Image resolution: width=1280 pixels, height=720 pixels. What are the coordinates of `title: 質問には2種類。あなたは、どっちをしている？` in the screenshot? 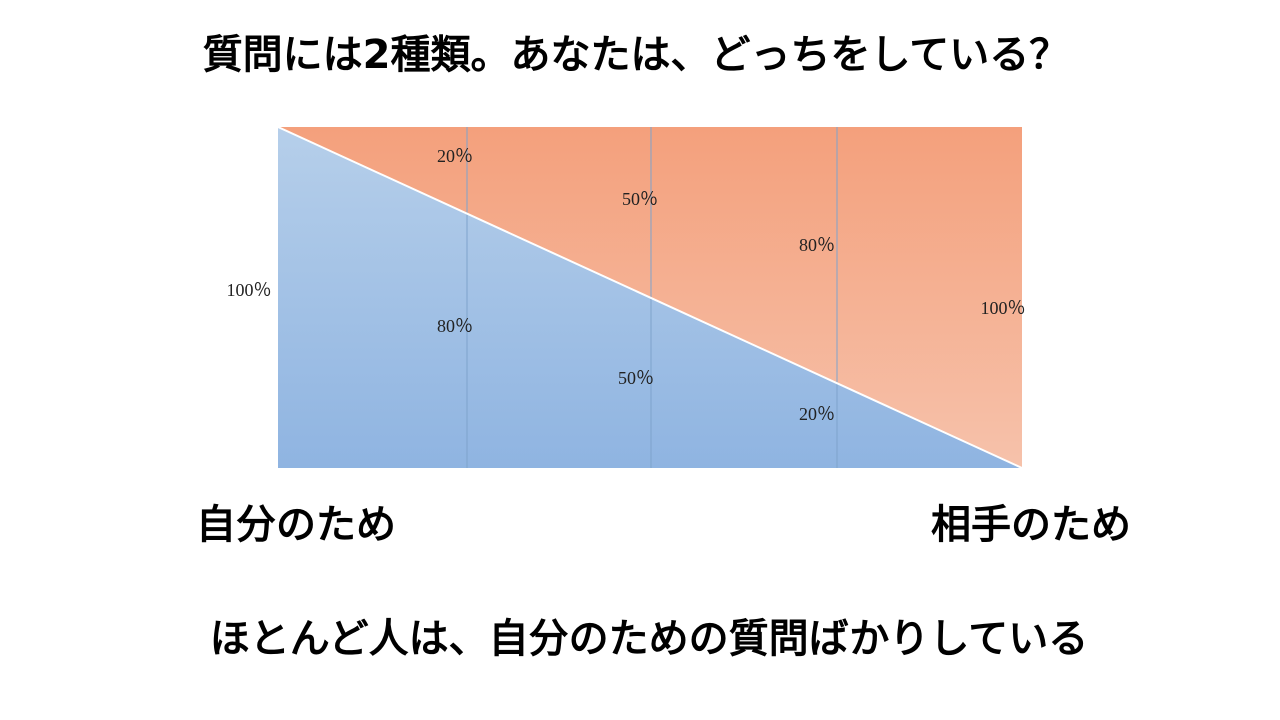 It's located at (636, 55).